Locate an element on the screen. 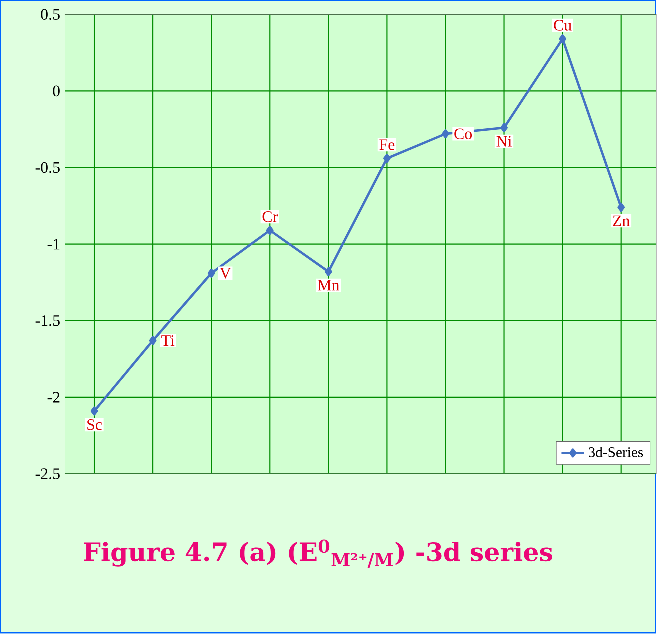  legend-label: 3d-Series is located at coordinates (616, 452).